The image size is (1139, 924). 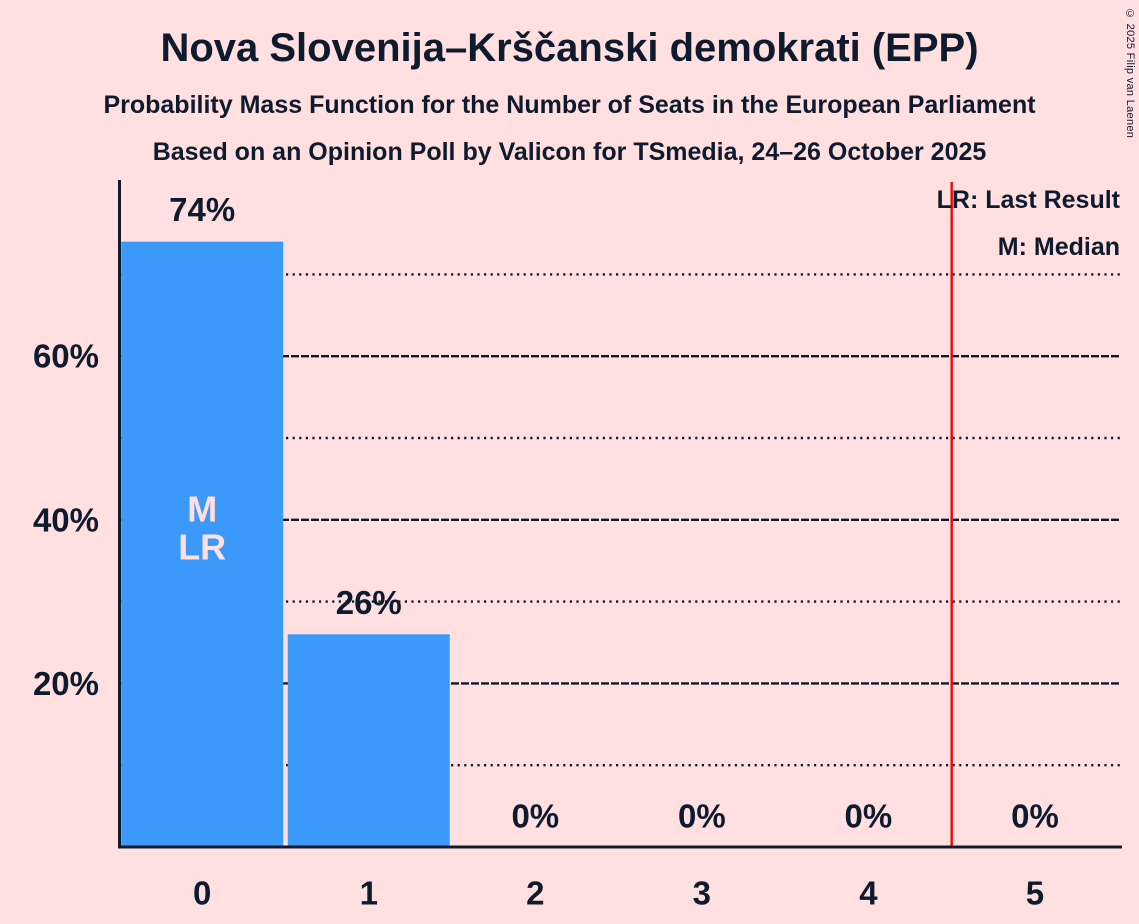 I want to click on copyright-notice: © 2025 Filip van Laenen, so click(x=1130, y=73).